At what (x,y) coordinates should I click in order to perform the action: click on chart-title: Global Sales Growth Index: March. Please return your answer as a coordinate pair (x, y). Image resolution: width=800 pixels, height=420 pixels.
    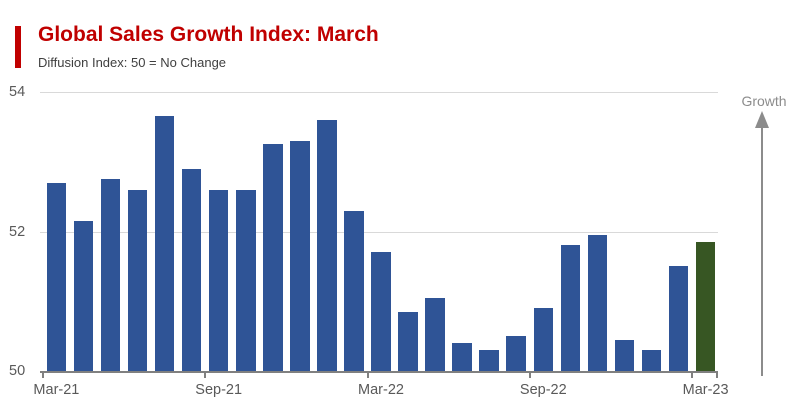
    Looking at the image, I should click on (208, 34).